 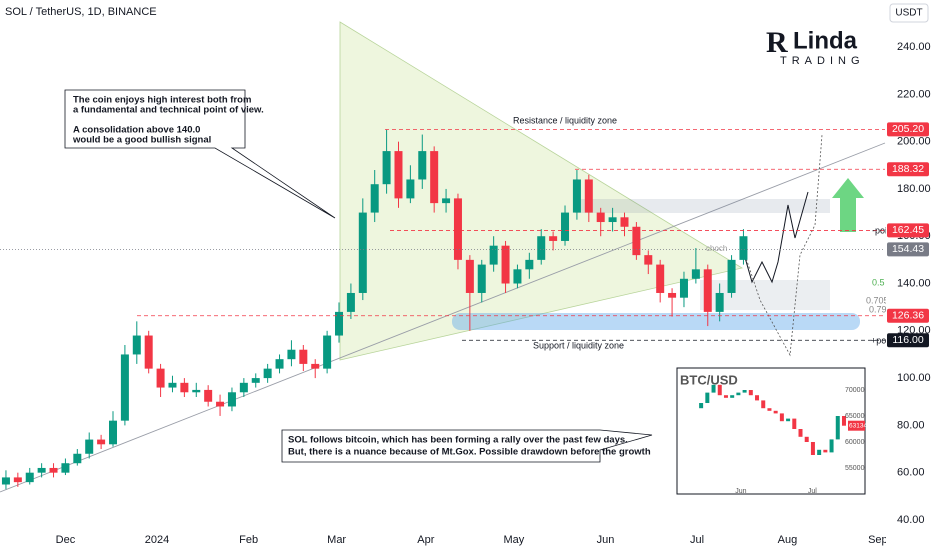 What do you see at coordinates (513, 540) in the screenshot?
I see `x-tick-label: May` at bounding box center [513, 540].